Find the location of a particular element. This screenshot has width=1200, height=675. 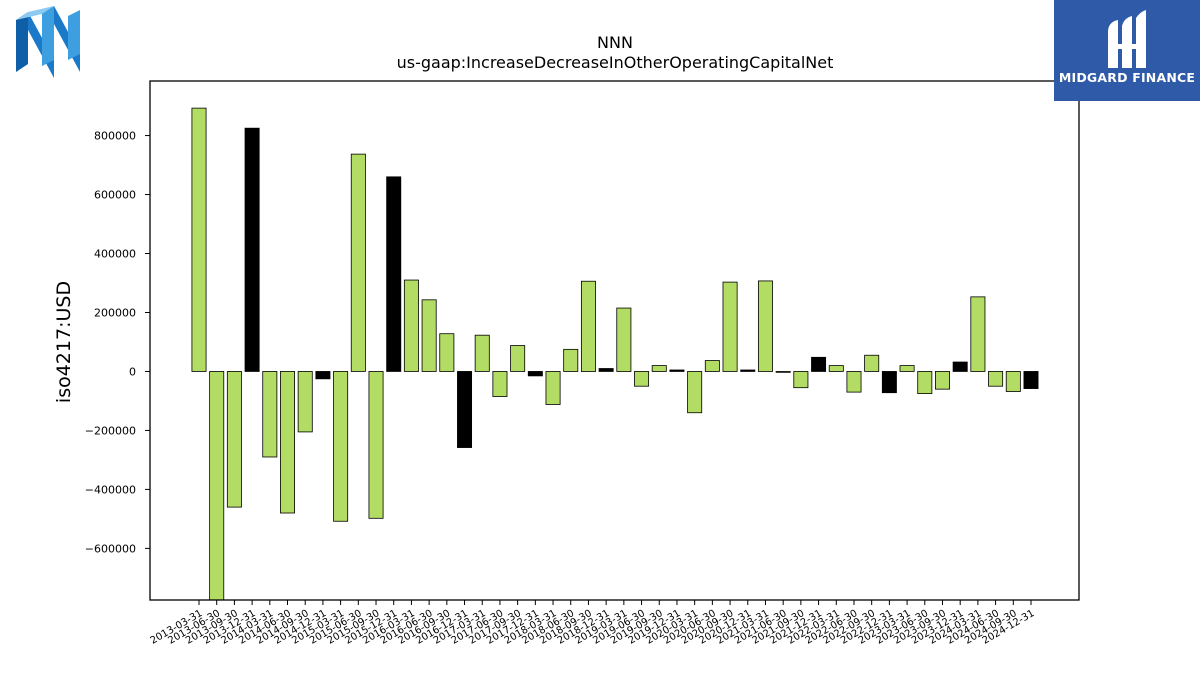

y-tick-label: 400000 is located at coordinates (115, 254).